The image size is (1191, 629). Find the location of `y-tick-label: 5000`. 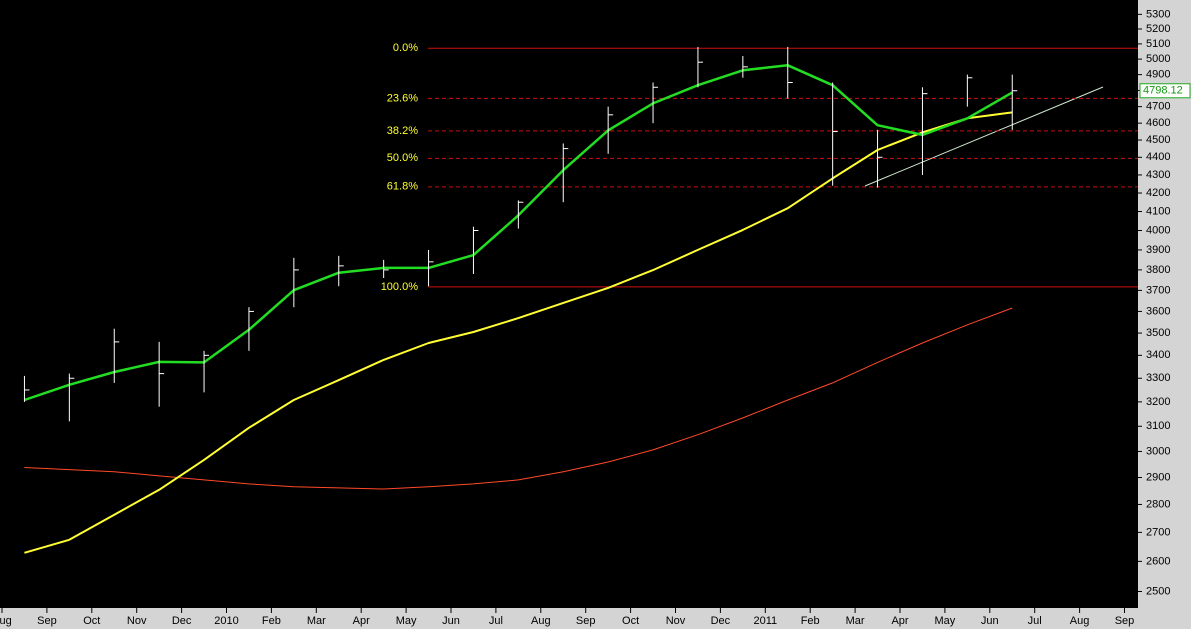

y-tick-label: 5000 is located at coordinates (1158, 59).